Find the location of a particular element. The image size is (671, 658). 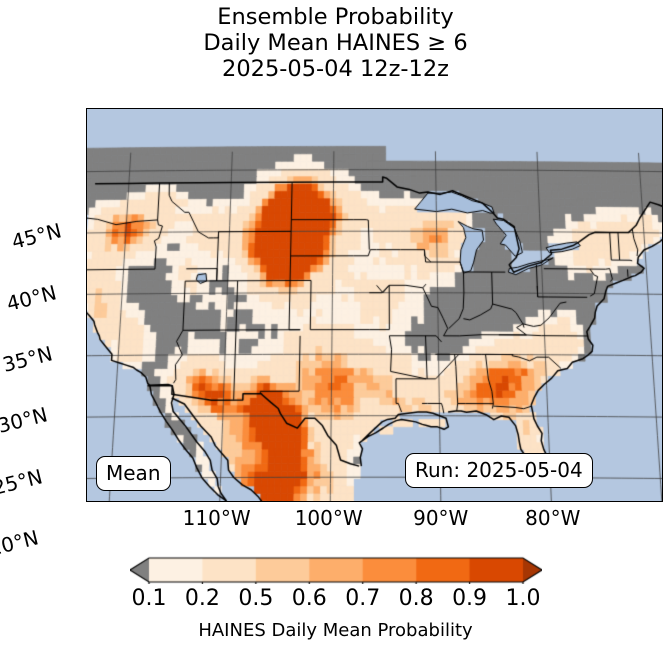

title-line-1: Ensemble Probability is located at coordinates (335, 17).